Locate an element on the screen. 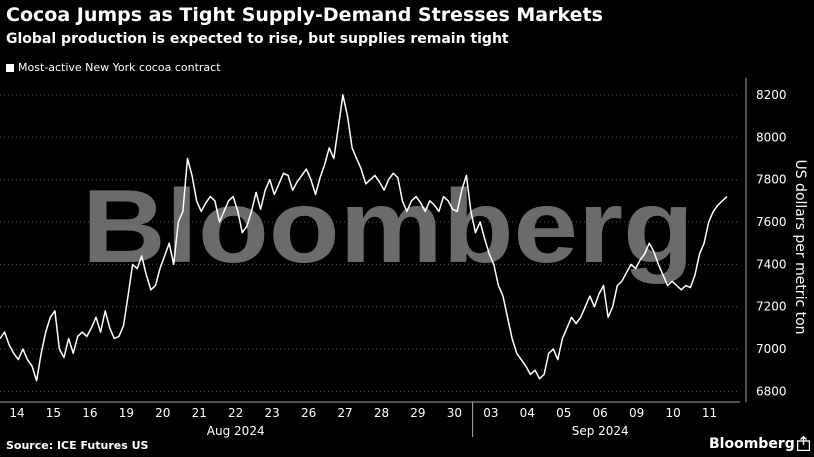 Image resolution: width=814 pixels, height=457 pixels. x-tick-label: 04 is located at coordinates (527, 413).